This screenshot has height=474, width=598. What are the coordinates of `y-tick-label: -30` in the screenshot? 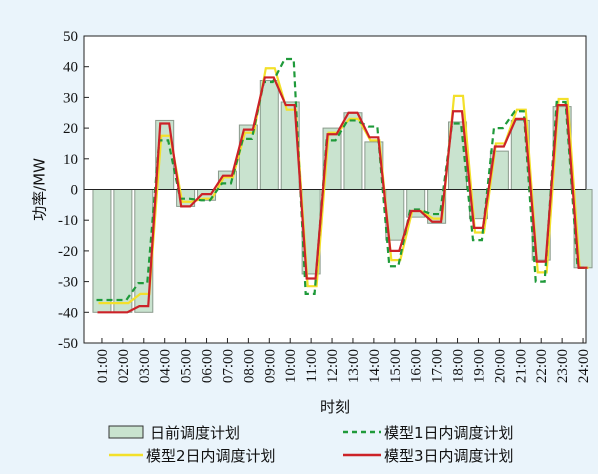 It's located at (68, 283).